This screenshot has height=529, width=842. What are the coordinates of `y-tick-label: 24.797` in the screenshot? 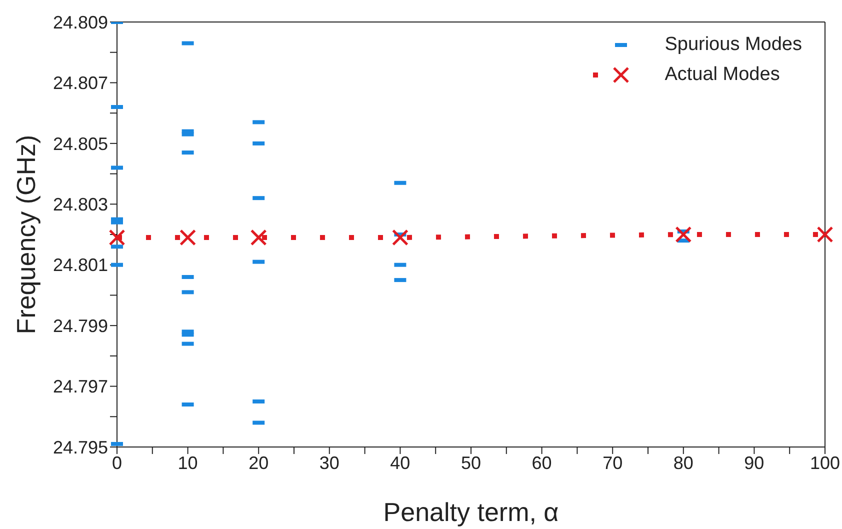 It's located at (80, 386).